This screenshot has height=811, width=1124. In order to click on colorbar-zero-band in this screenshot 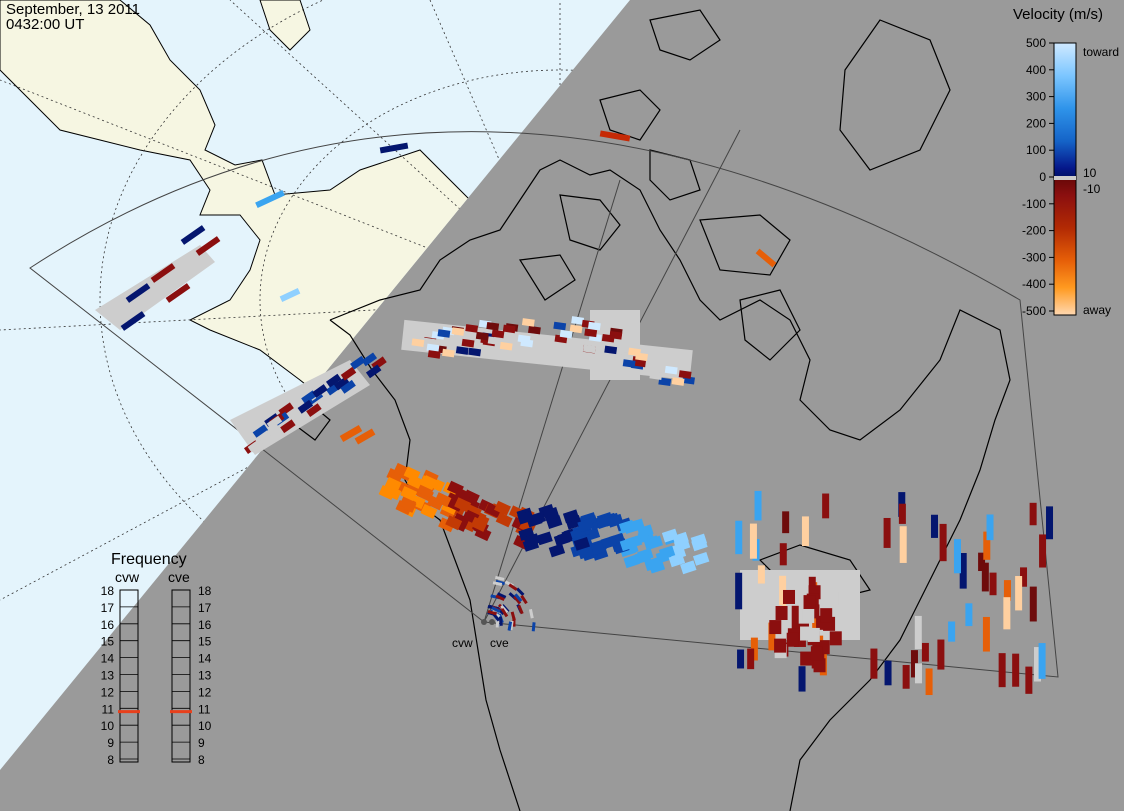, I will do `click(1065, 178)`.